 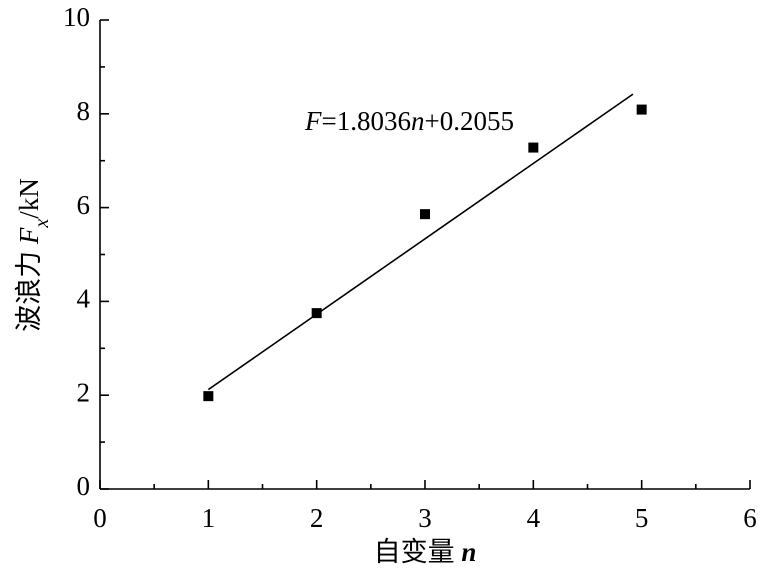 I want to click on x-label-part: 自变量, so click(x=418, y=552).